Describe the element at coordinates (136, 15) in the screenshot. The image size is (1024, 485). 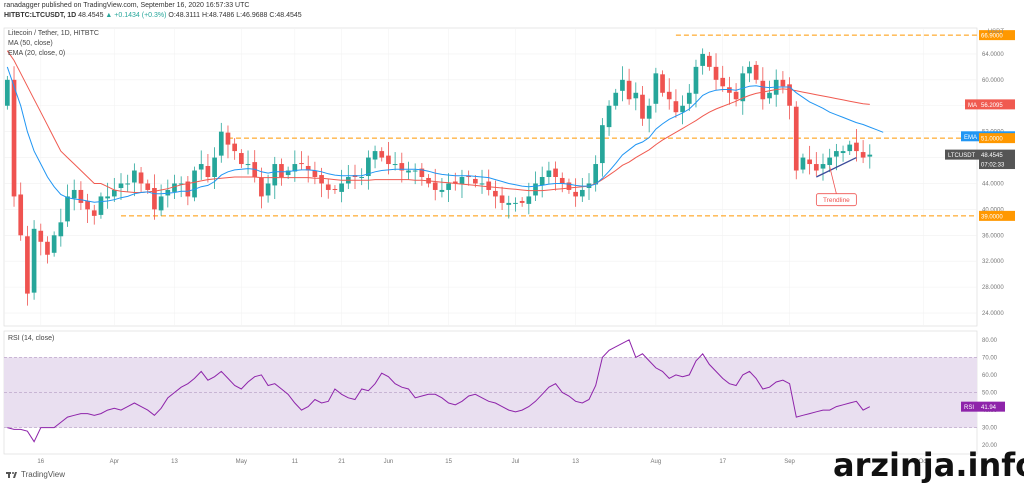
I see `price-change: ▲ +0.1434 (+0.3%)` at that location.